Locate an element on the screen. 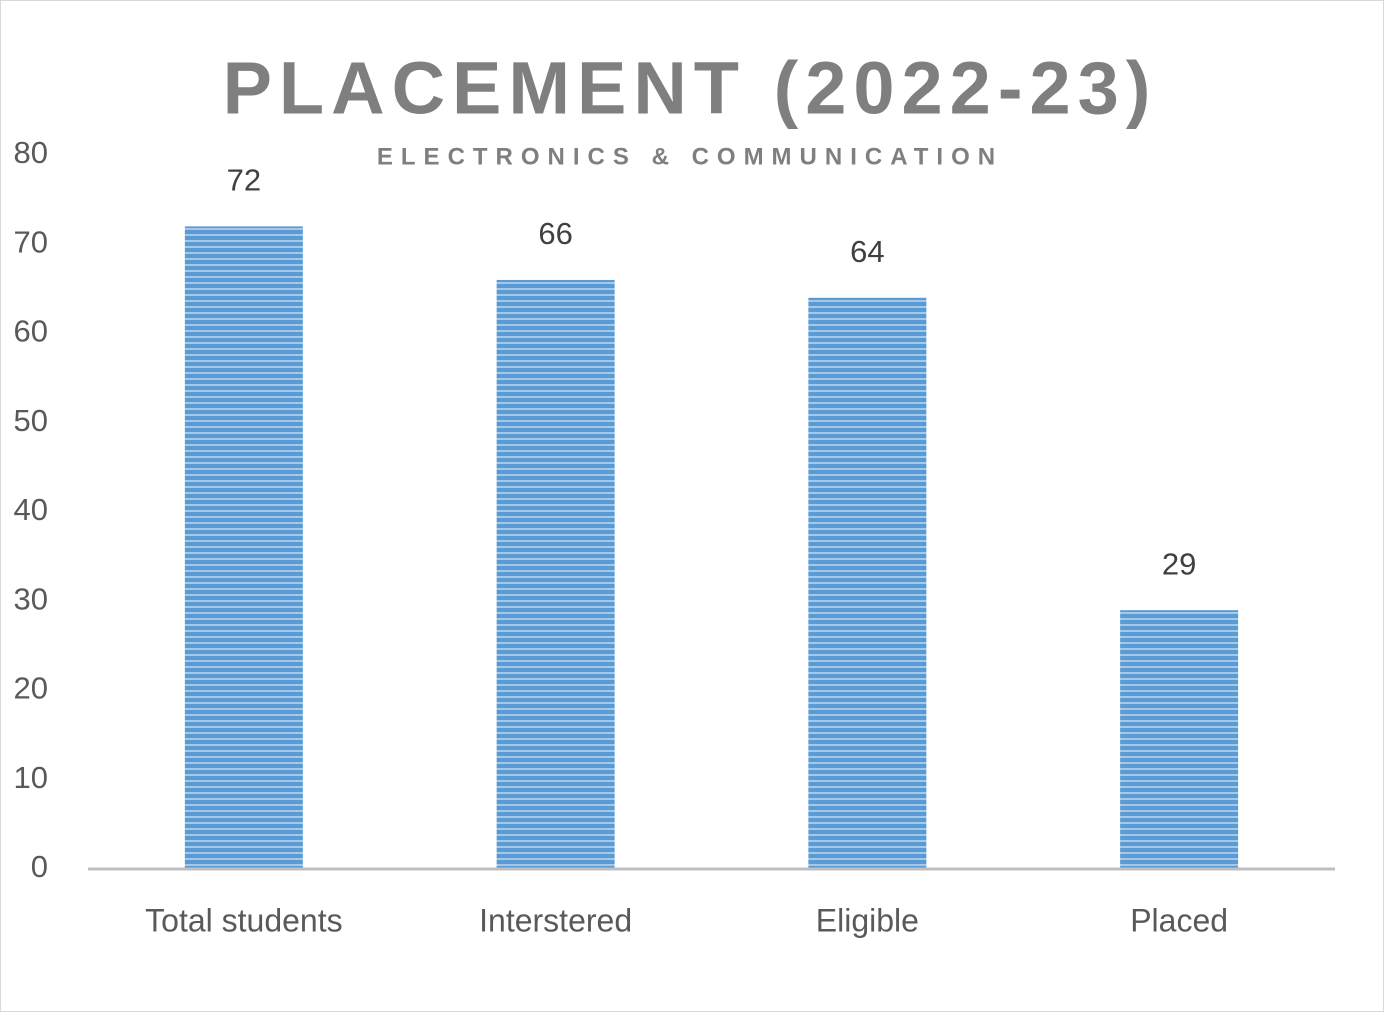  y-tick-label: 0 is located at coordinates (39, 866).